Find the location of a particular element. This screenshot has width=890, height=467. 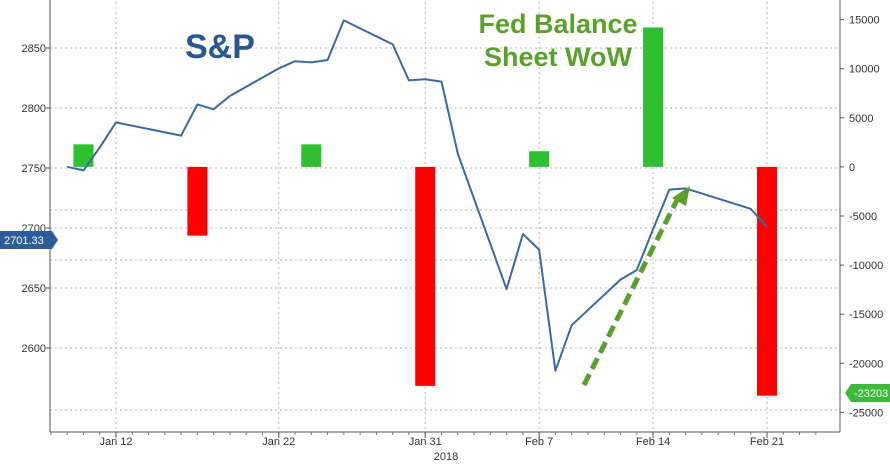

x-year-label: 2018 is located at coordinates (446, 457).